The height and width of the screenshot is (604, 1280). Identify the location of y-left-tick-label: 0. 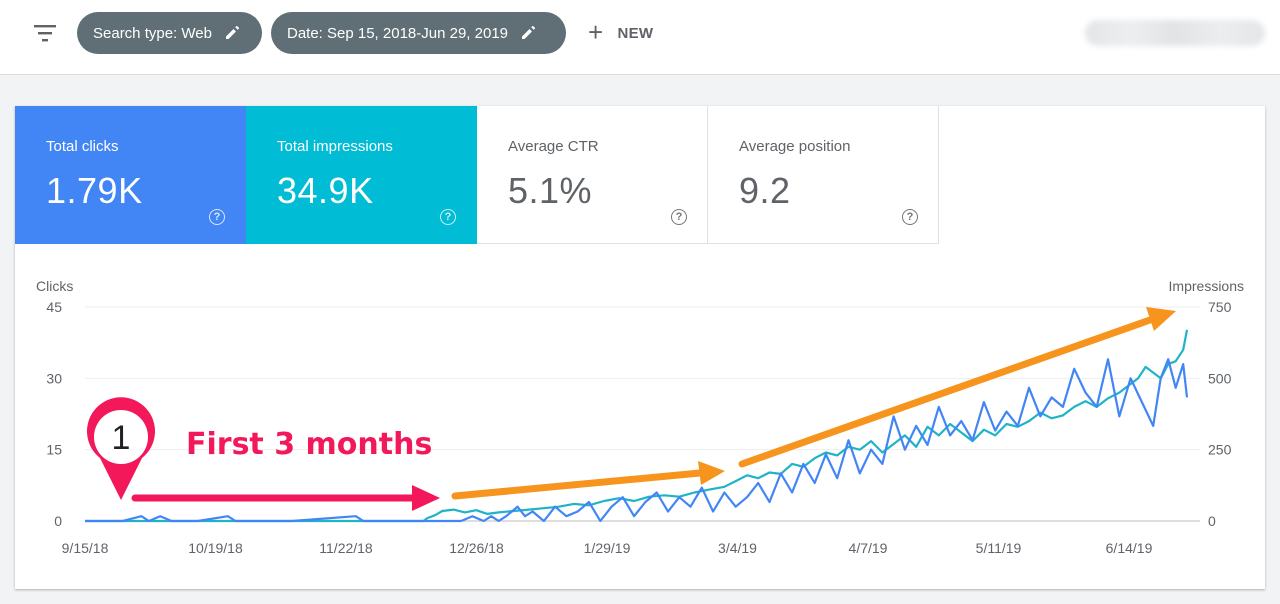
(58, 521).